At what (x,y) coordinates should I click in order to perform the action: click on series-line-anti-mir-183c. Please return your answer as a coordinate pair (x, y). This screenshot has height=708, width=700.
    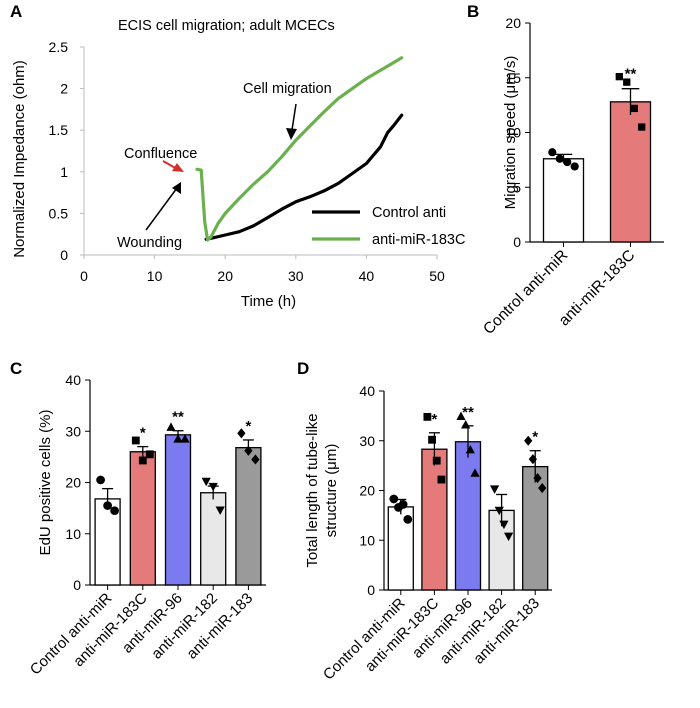
    Looking at the image, I should click on (299, 149).